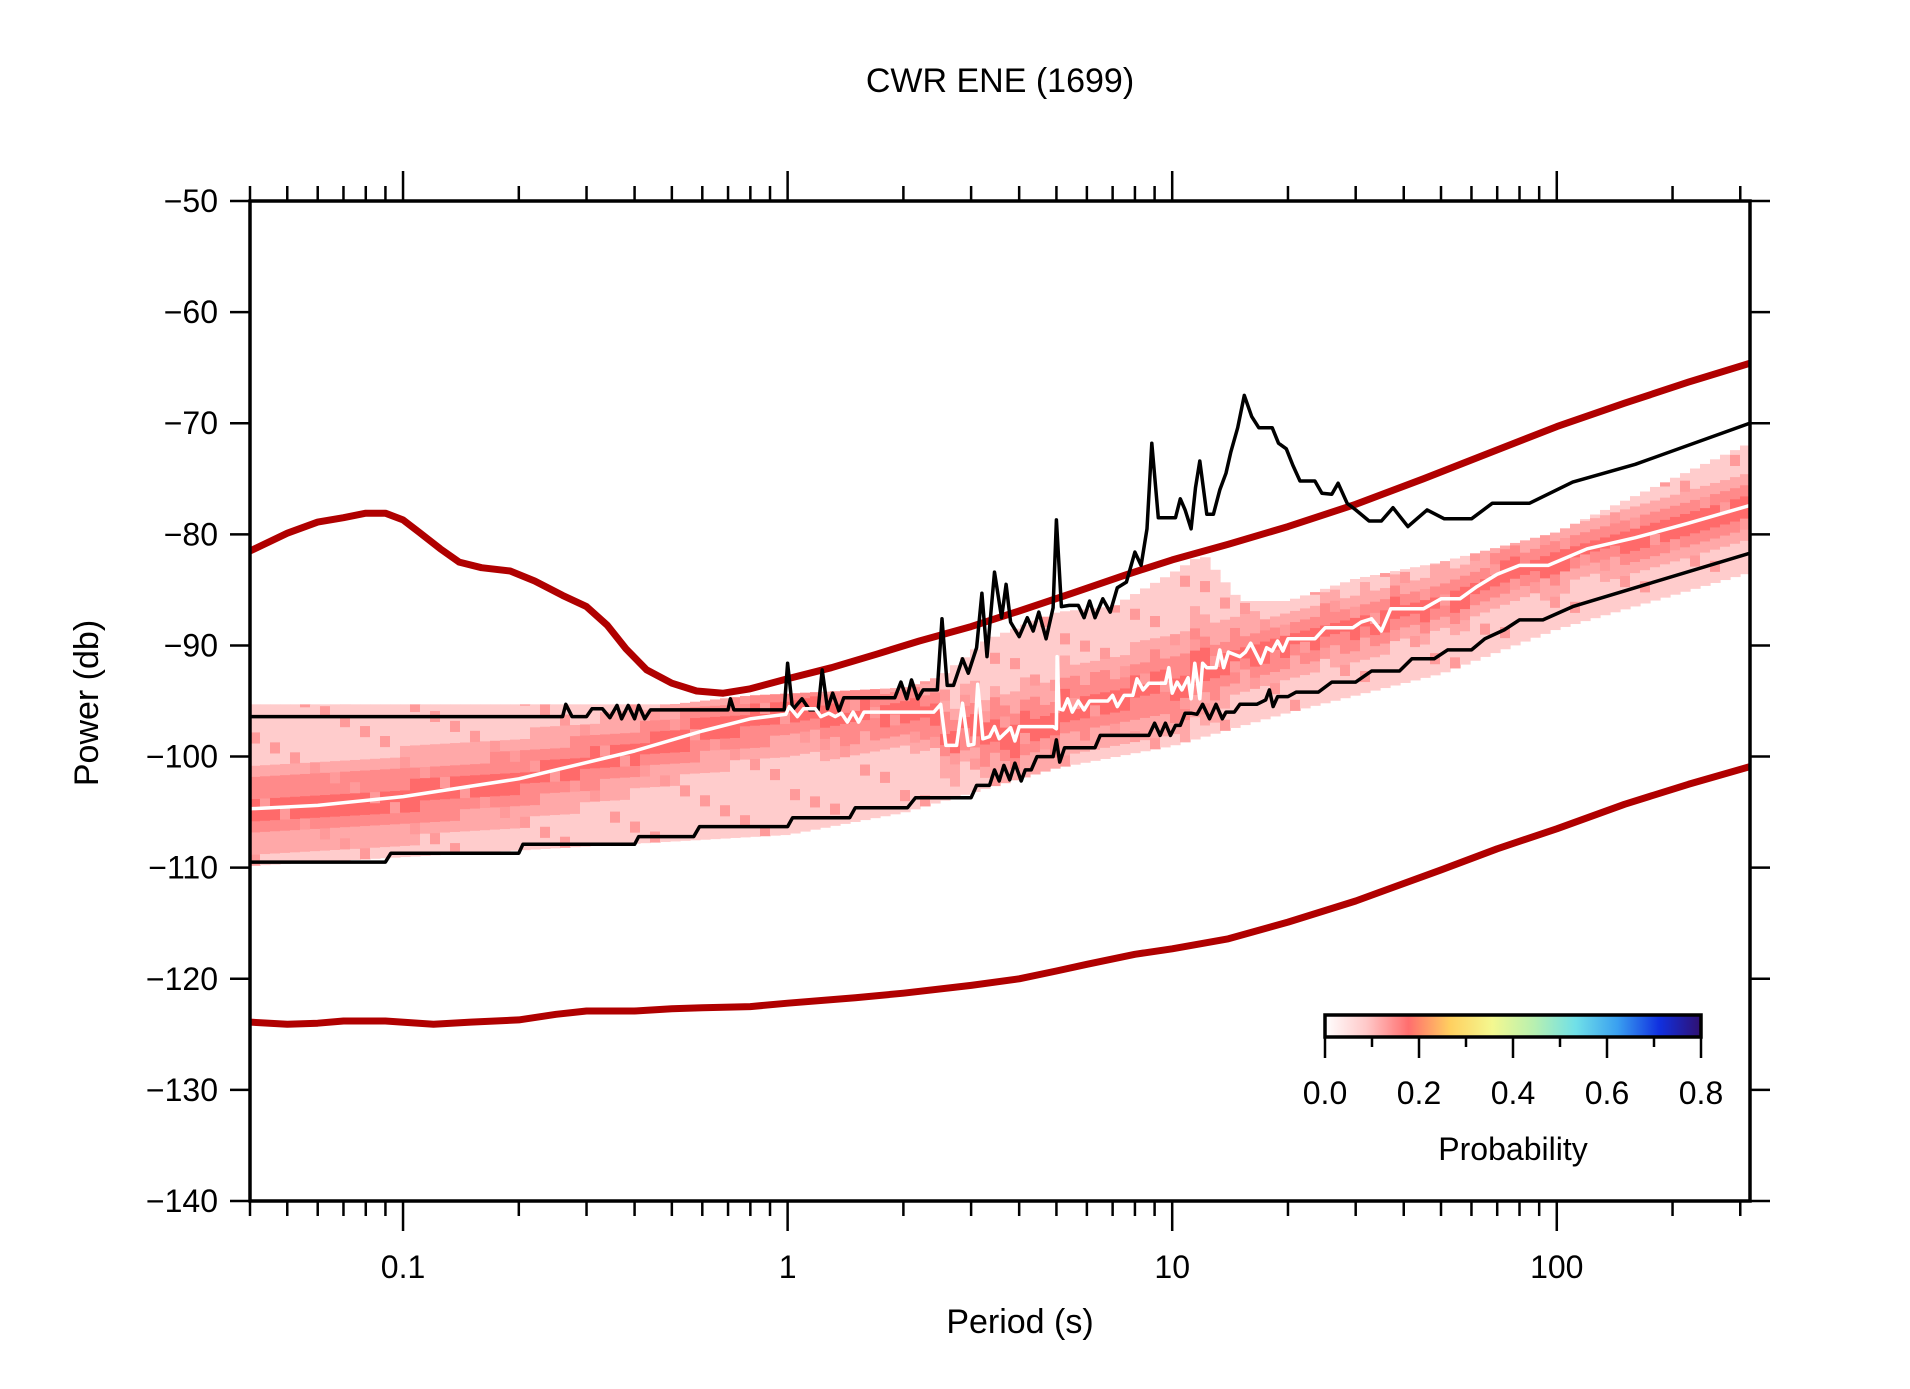  Describe the element at coordinates (1019, 1322) in the screenshot. I see `x-axis-label: Period (s)` at that location.